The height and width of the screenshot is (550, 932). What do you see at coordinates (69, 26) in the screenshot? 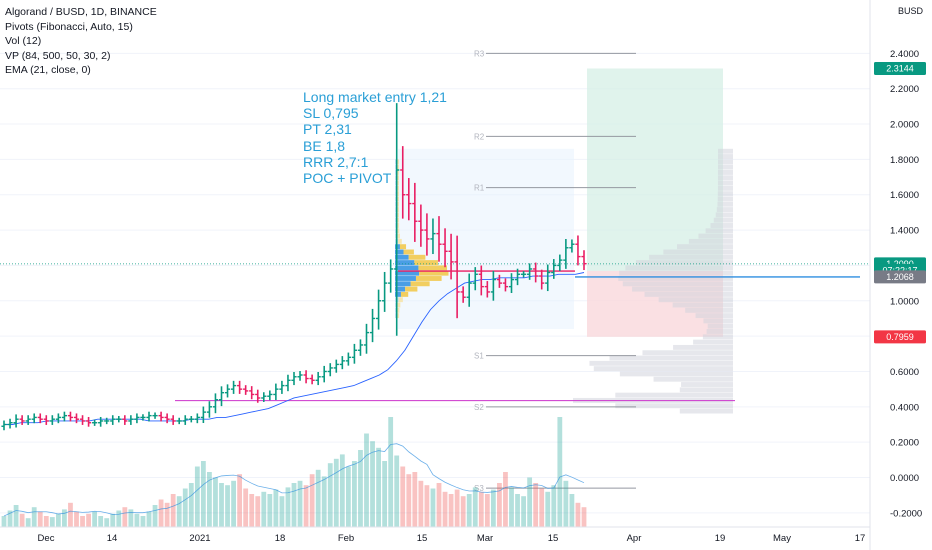
I see `legend-pivots: Pivots (Fibonacci, Auto, 15)` at bounding box center [69, 26].